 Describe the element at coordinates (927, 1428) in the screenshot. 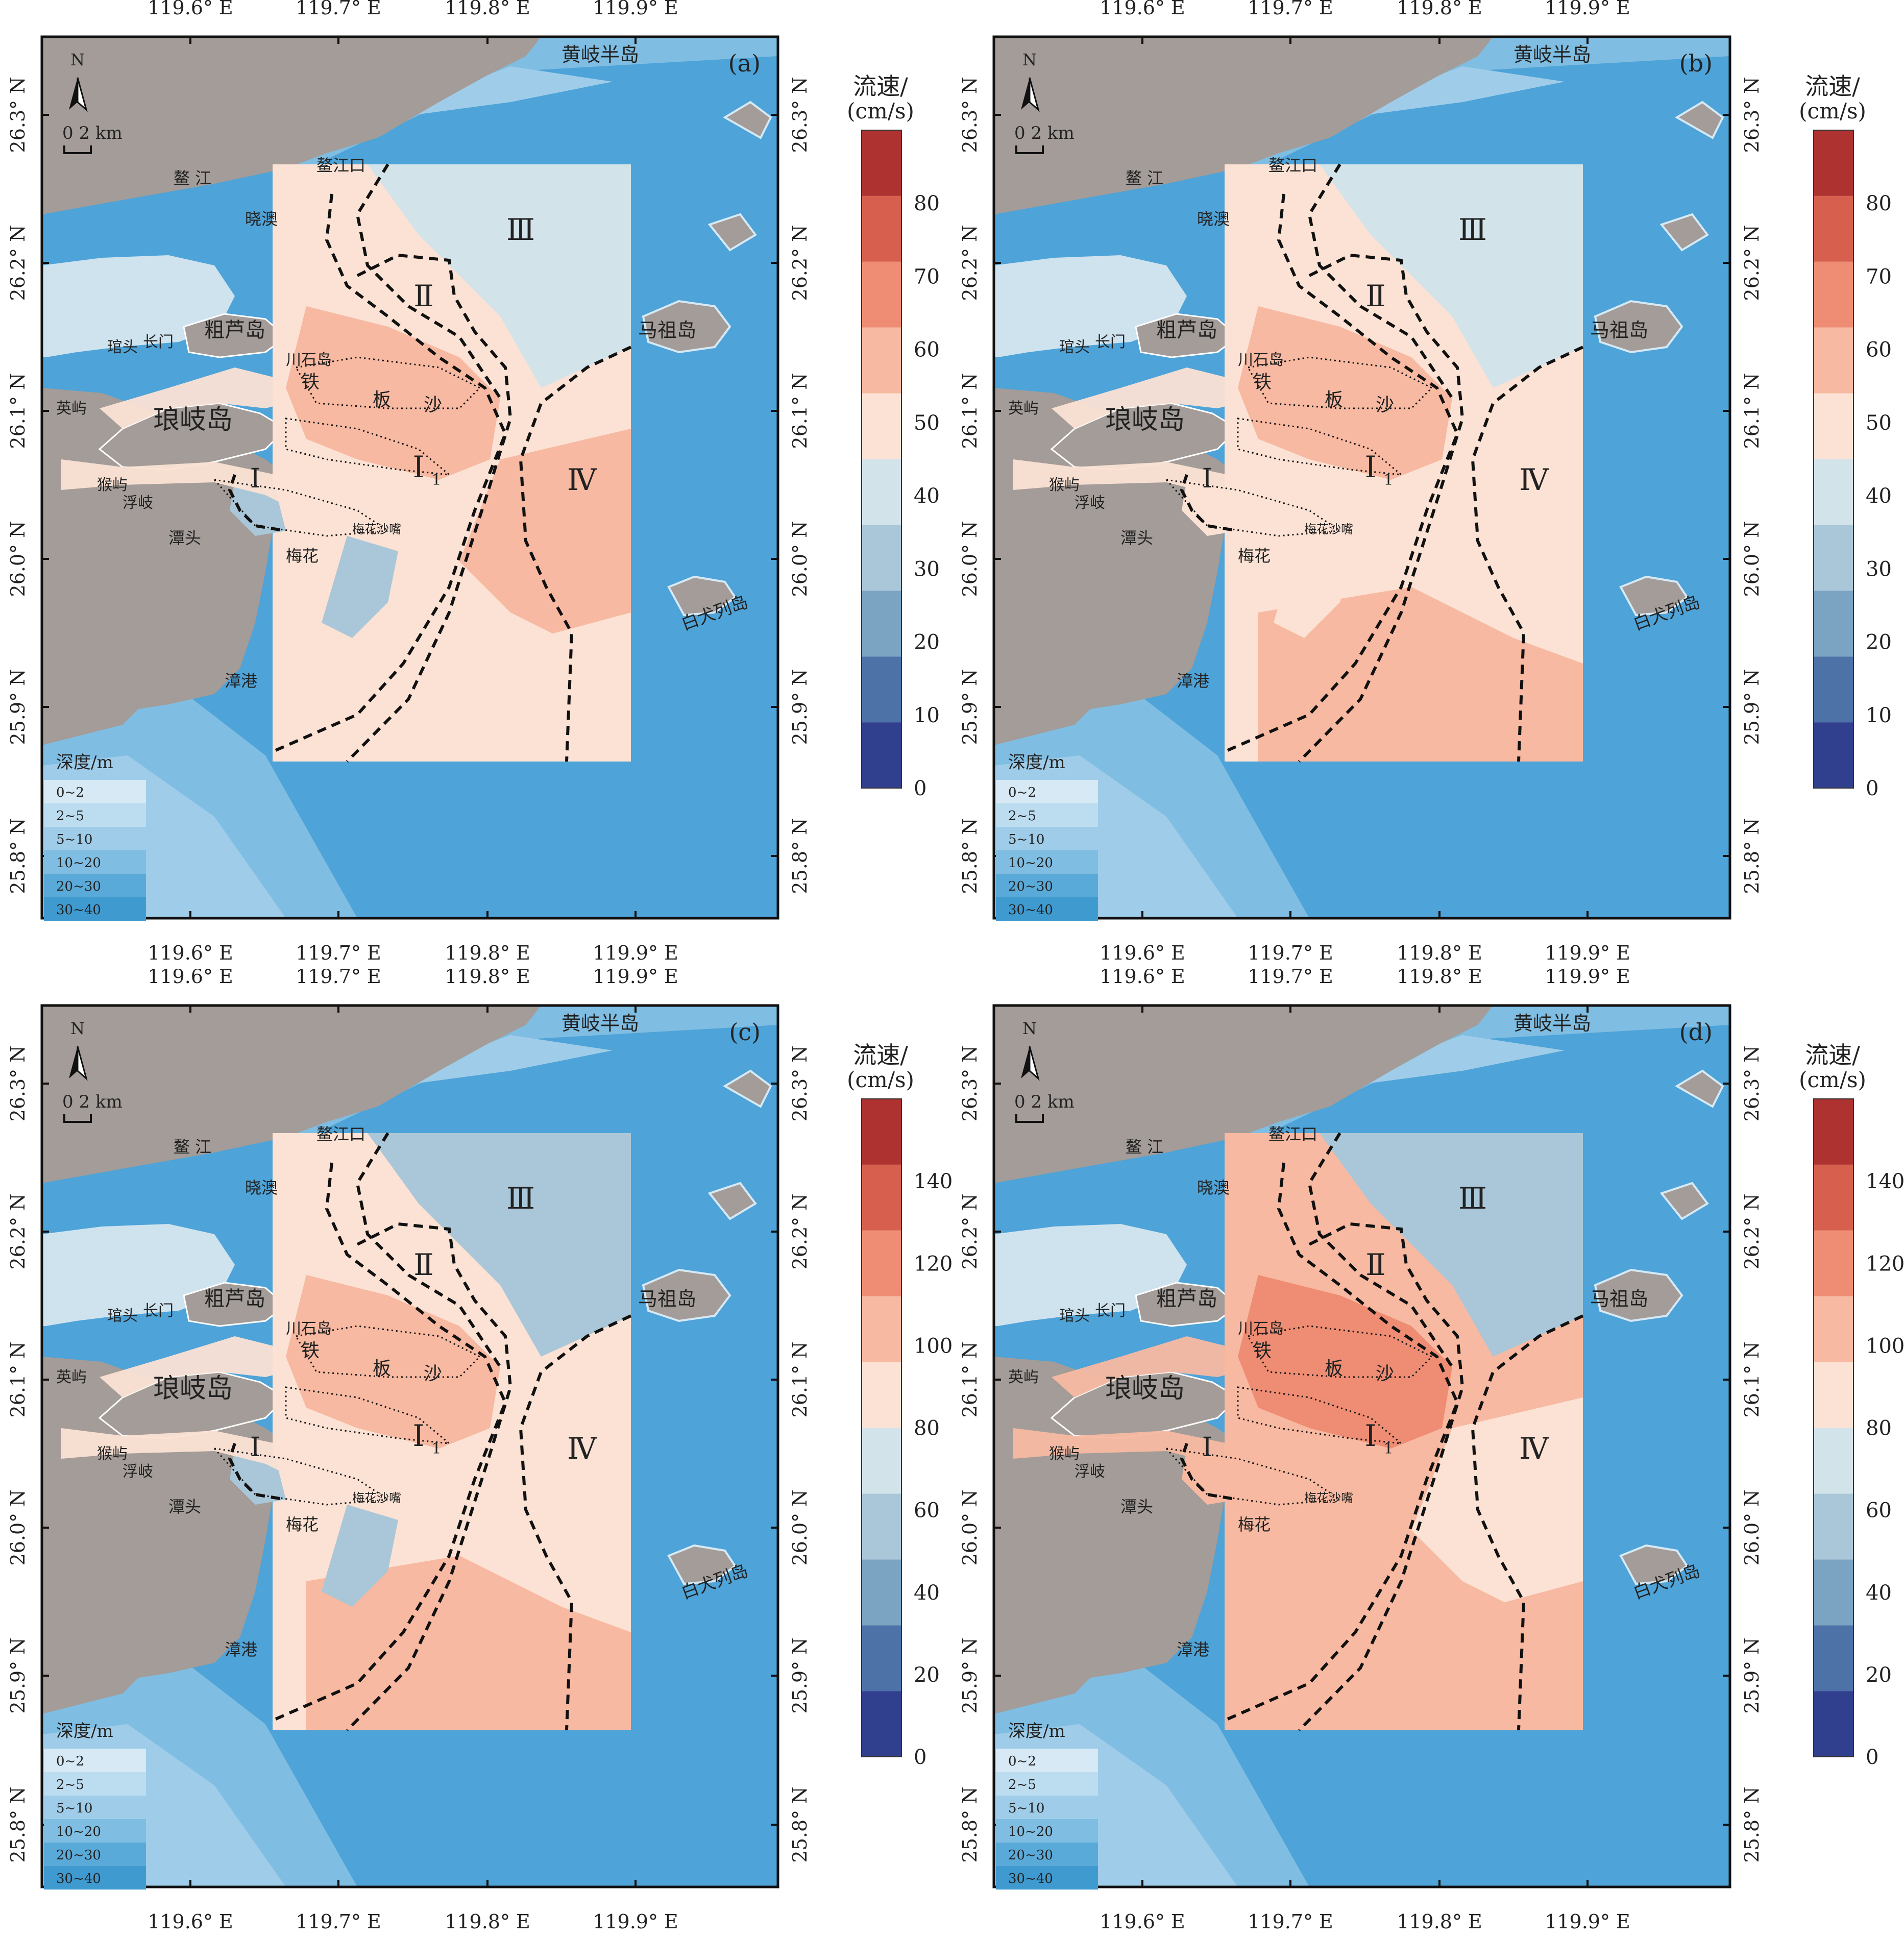

I see `colorbar-tick-4: 80` at that location.